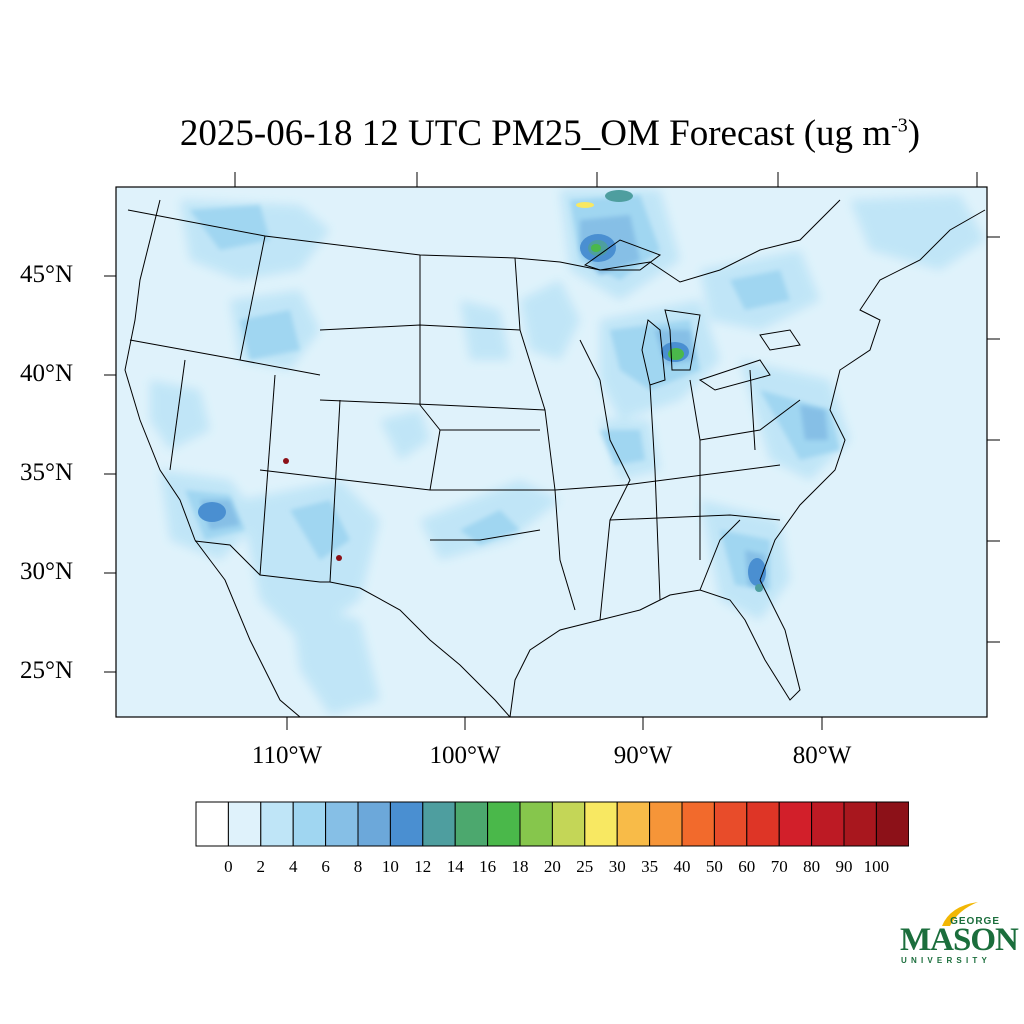 The image size is (1024, 1024). What do you see at coordinates (488, 866) in the screenshot?
I see `legend-label: 16` at bounding box center [488, 866].